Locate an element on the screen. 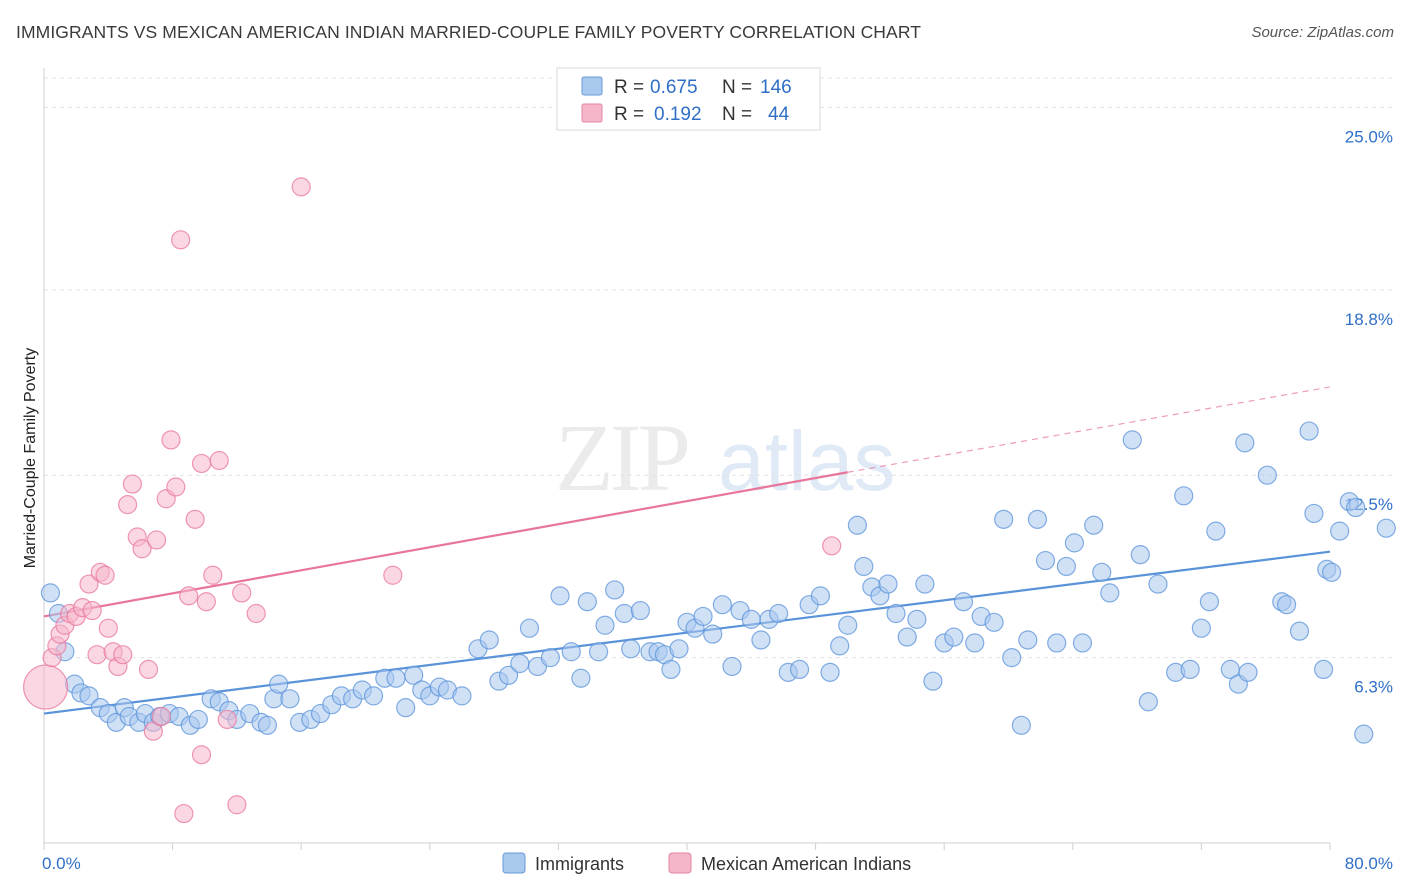  legend-r-label-1: R = is located at coordinates (629, 87).